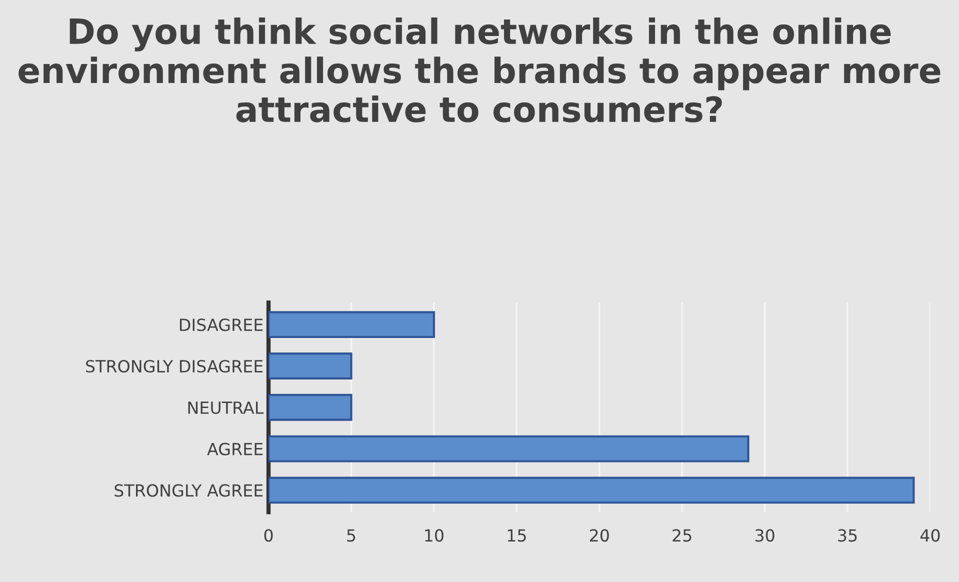  What do you see at coordinates (268, 535) in the screenshot?
I see `x-tick-label: 0` at bounding box center [268, 535].